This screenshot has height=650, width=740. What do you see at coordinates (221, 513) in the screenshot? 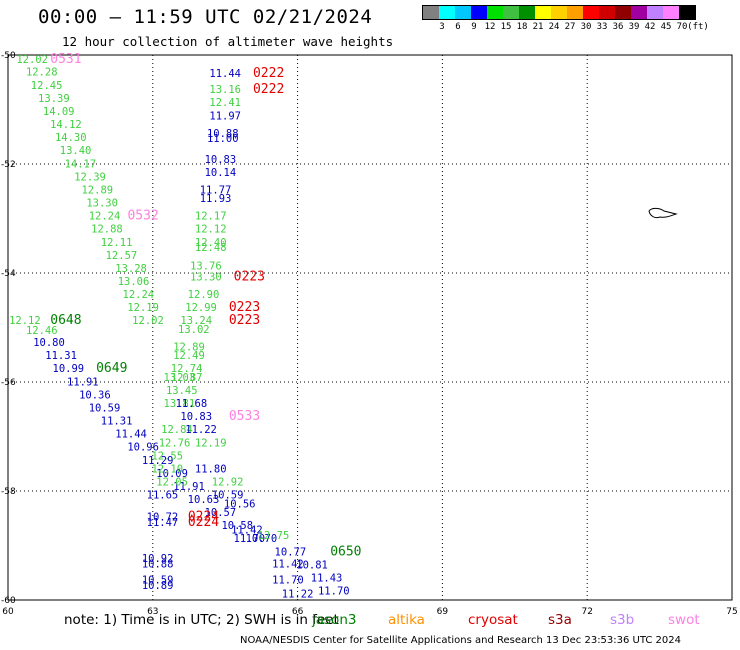
I see `wave-height-label: 10.57` at bounding box center [221, 513].